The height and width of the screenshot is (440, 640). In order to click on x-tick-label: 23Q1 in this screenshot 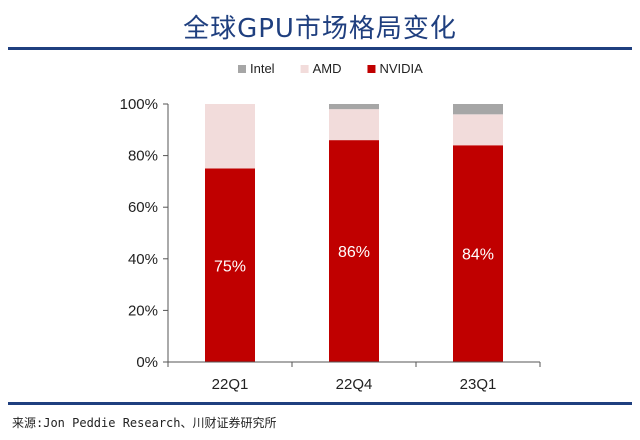, I will do `click(478, 384)`.